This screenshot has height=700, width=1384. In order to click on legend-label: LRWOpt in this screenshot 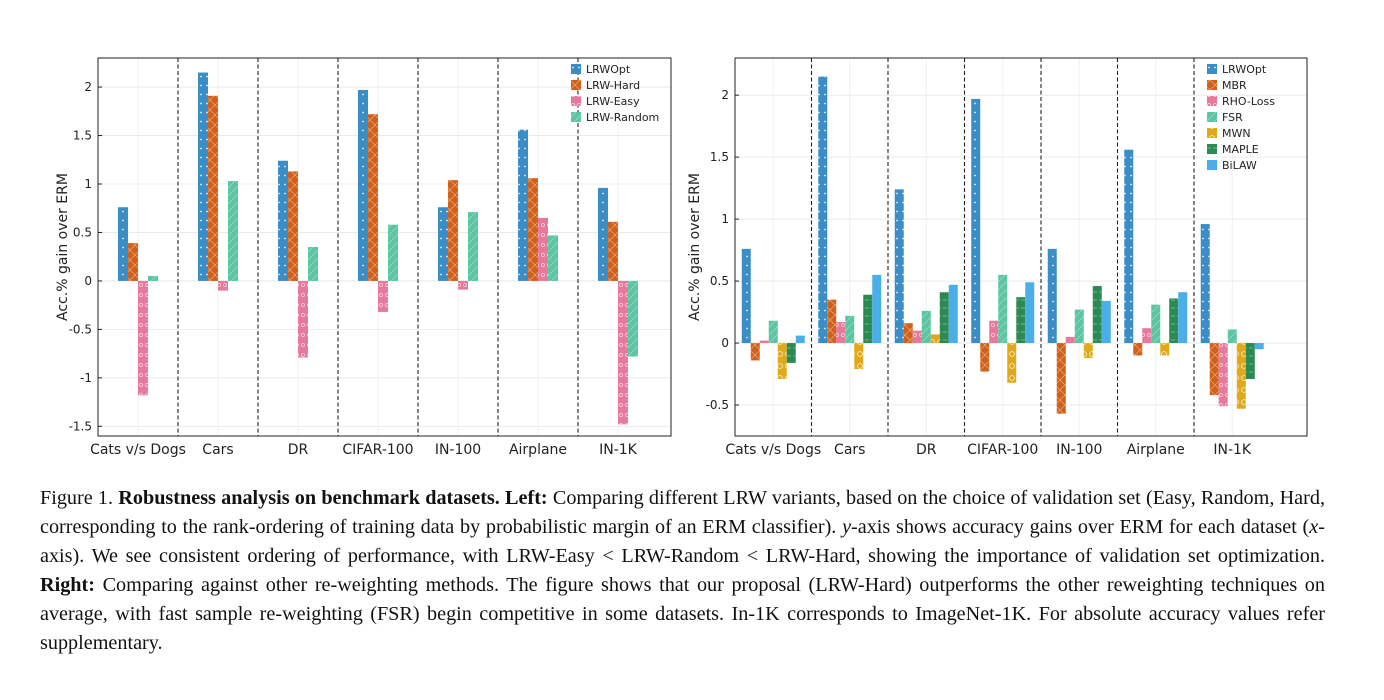, I will do `click(1244, 69)`.